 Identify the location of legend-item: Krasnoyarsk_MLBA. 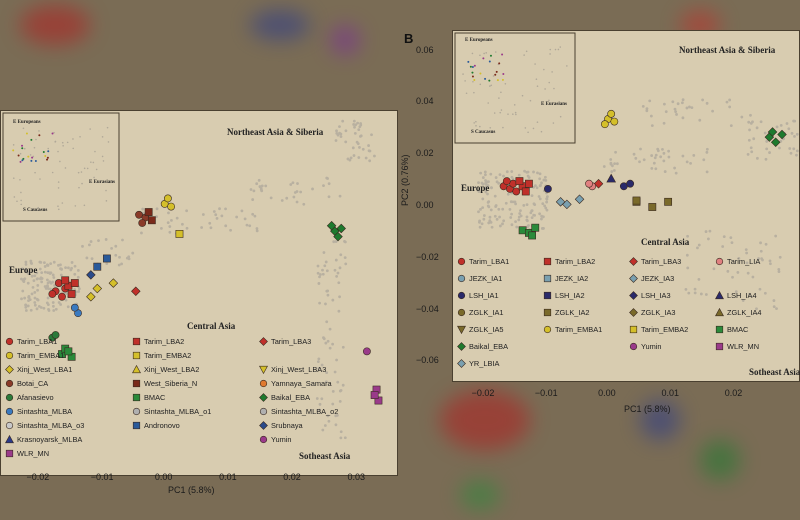
(43, 439).